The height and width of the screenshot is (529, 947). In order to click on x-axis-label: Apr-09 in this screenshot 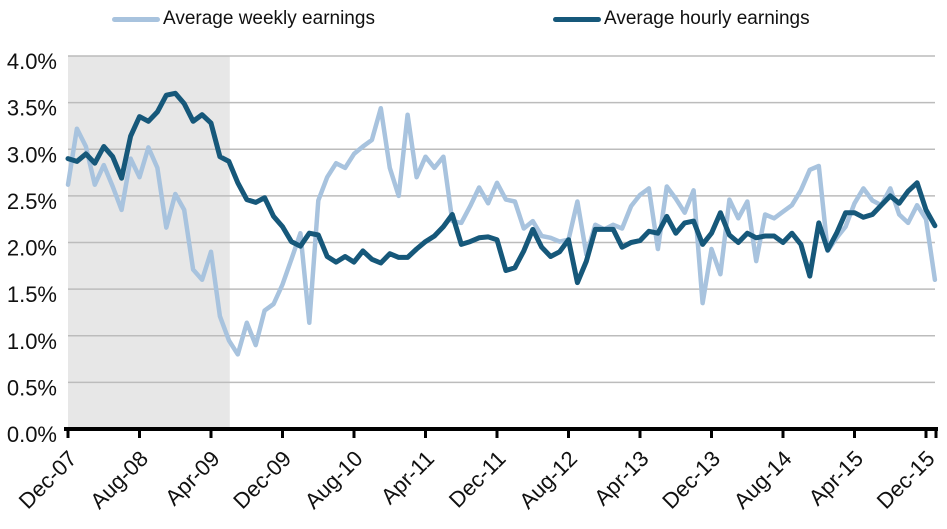, I will do `click(192, 478)`.